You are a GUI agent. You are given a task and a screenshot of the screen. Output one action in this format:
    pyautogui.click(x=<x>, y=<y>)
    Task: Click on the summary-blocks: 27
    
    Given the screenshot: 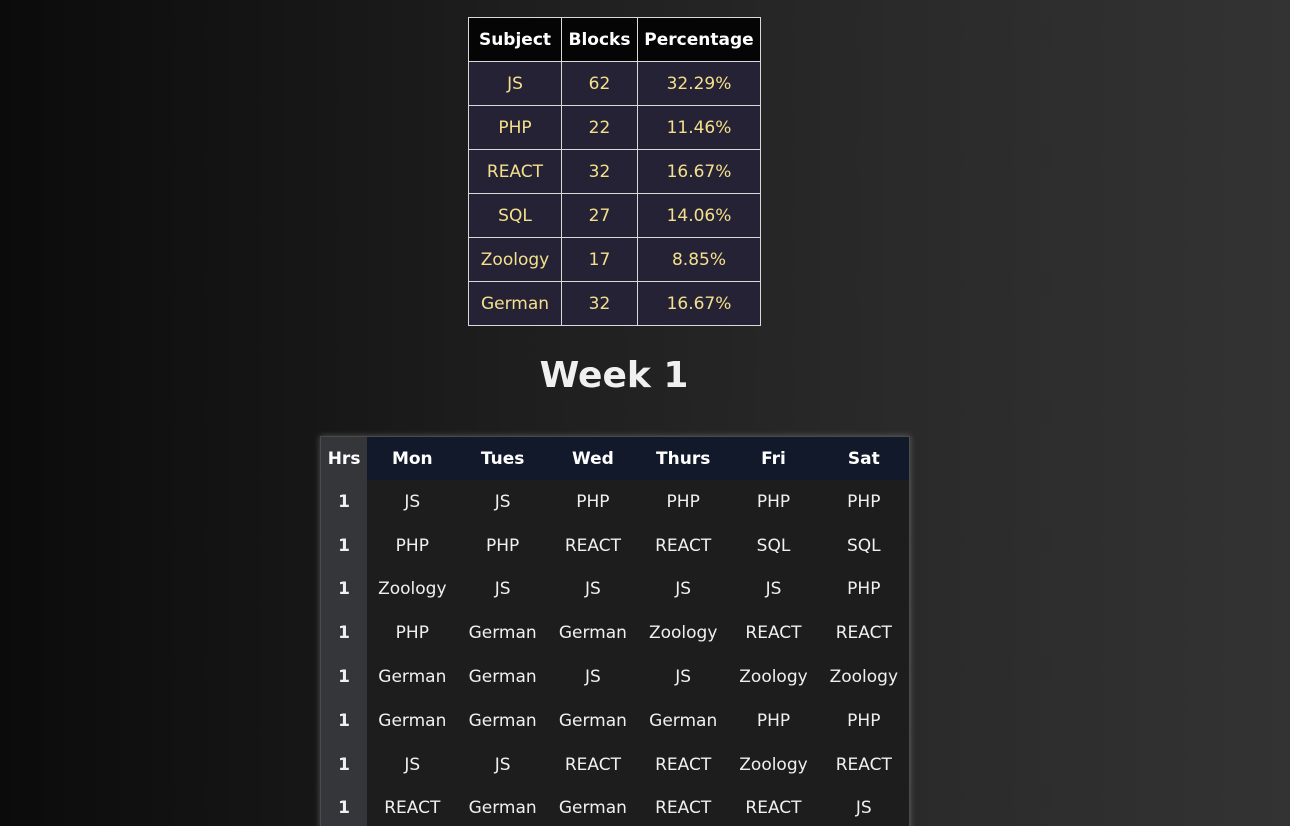 What is the action you would take?
    pyautogui.click(x=599, y=215)
    